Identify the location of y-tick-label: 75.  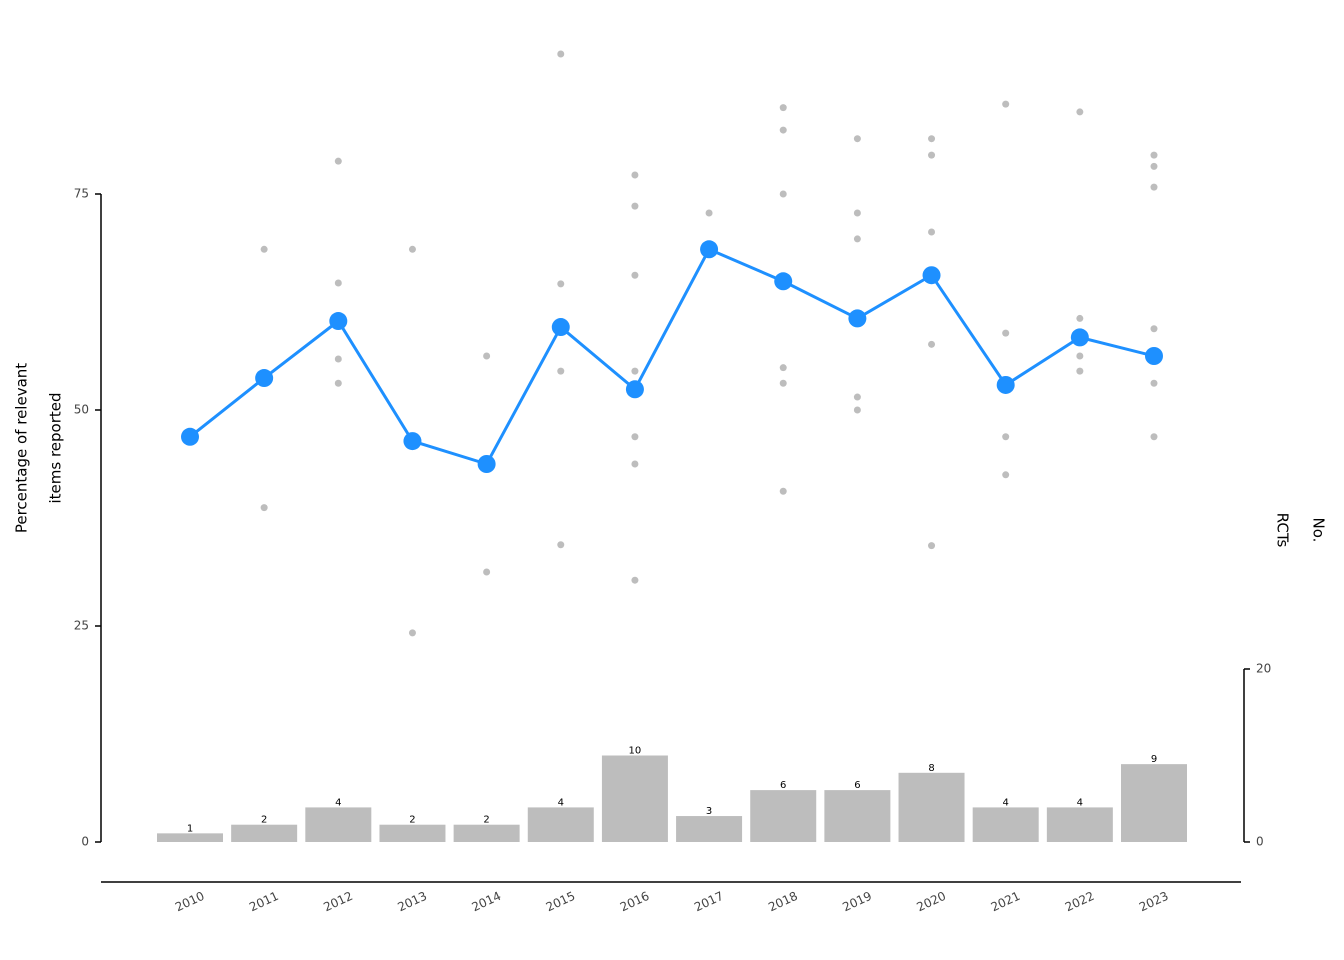
(81, 194).